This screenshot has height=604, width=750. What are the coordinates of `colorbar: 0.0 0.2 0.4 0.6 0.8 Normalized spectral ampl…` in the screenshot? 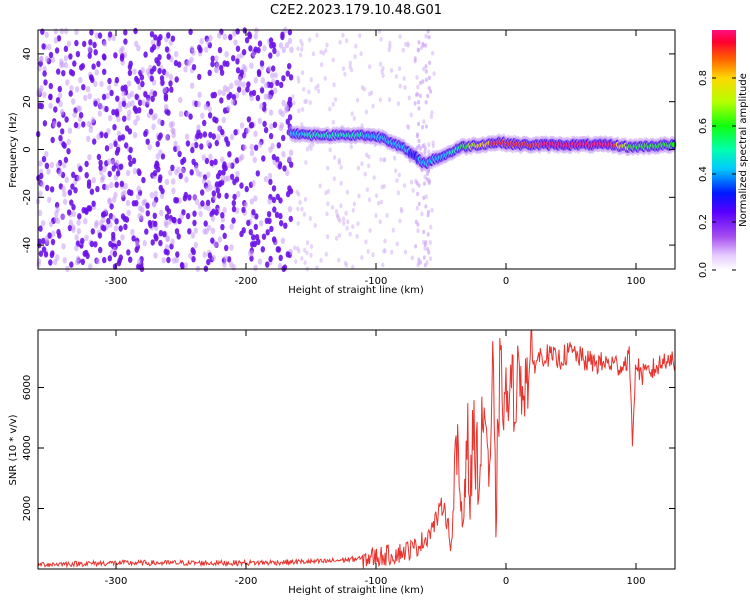 It's located at (723, 154).